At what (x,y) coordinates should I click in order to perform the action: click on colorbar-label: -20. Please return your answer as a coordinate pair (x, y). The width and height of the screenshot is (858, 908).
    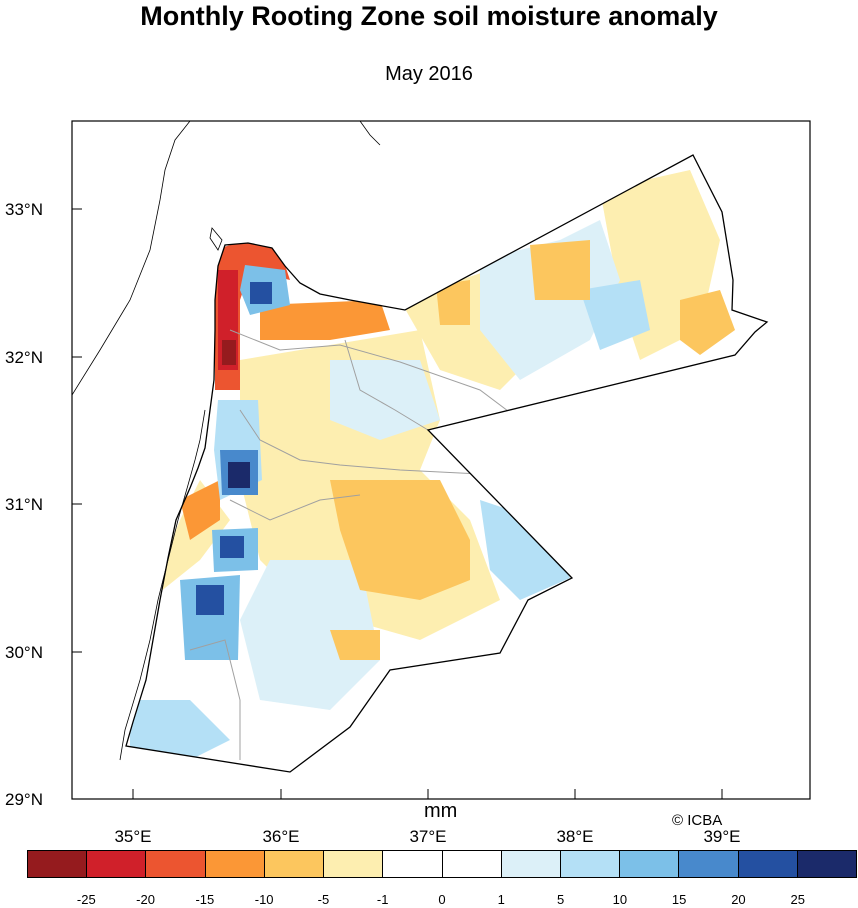
    Looking at the image, I should click on (145, 899).